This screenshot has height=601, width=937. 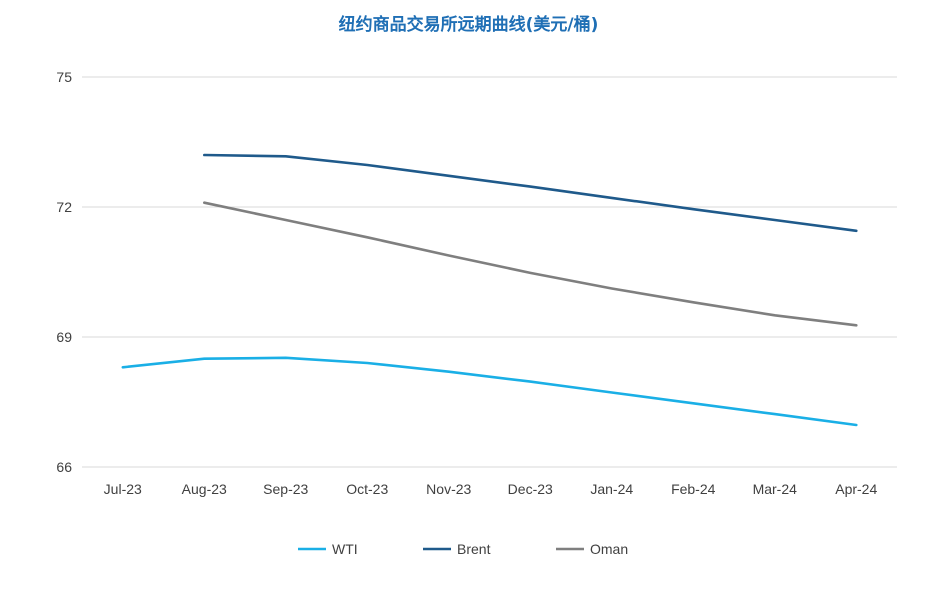 What do you see at coordinates (123, 489) in the screenshot?
I see `x-tick-label: Jul-23` at bounding box center [123, 489].